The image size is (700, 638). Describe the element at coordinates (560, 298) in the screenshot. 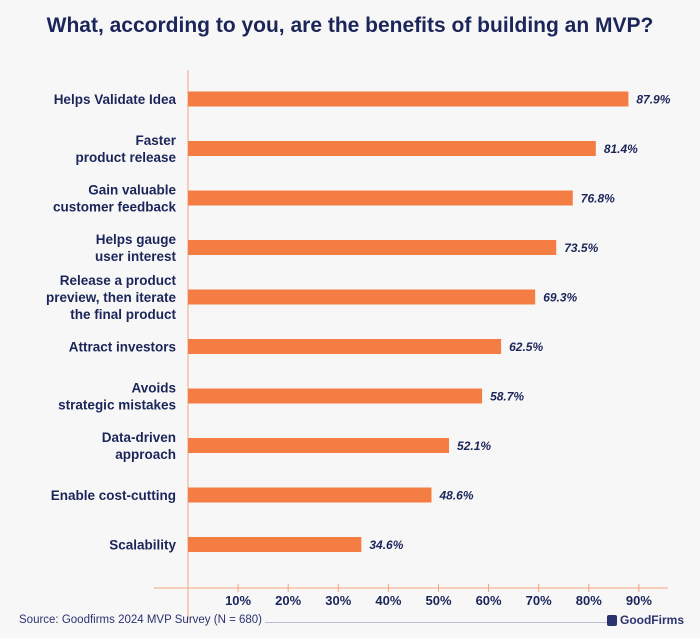

I see `value-label: 69.3%` at that location.